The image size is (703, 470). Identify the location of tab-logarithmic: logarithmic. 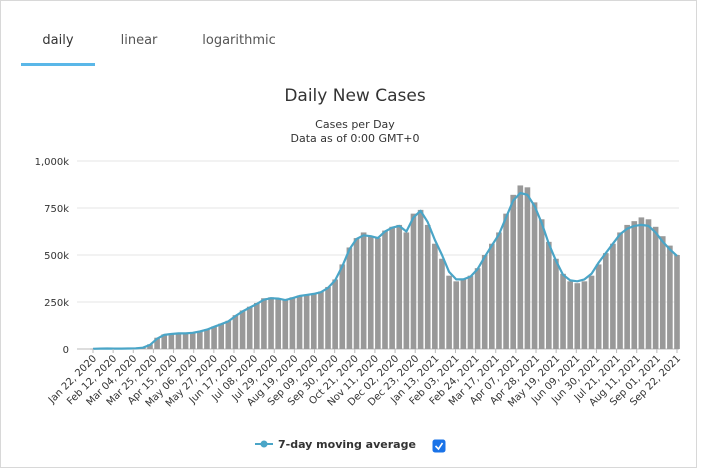
(239, 40).